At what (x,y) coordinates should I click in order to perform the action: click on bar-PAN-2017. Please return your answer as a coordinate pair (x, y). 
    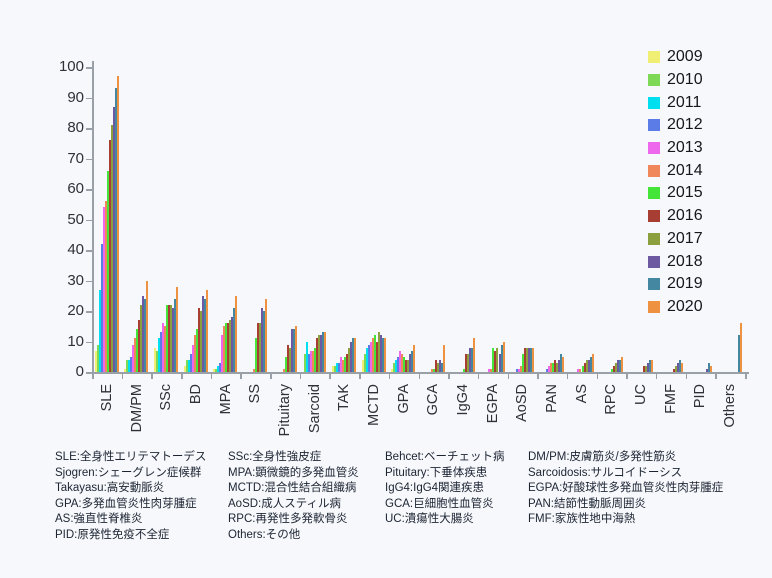
    Looking at the image, I should click on (556, 367).